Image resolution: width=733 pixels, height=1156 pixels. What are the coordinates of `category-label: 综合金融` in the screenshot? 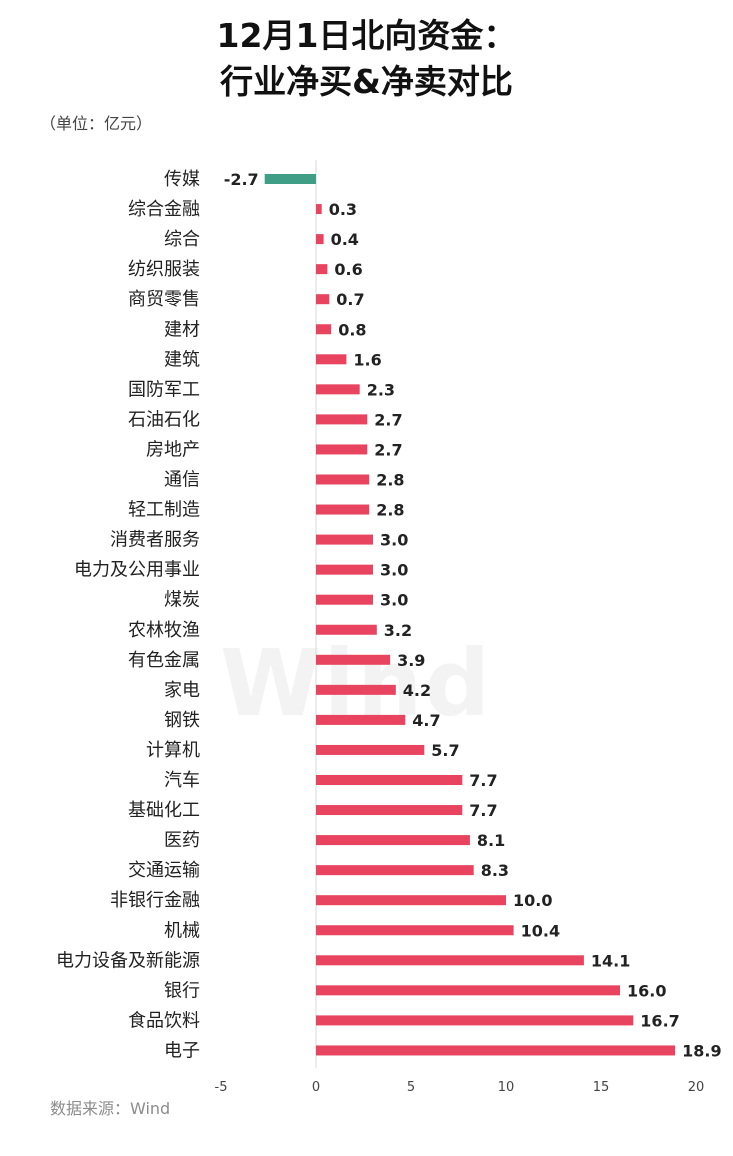 It's located at (164, 209).